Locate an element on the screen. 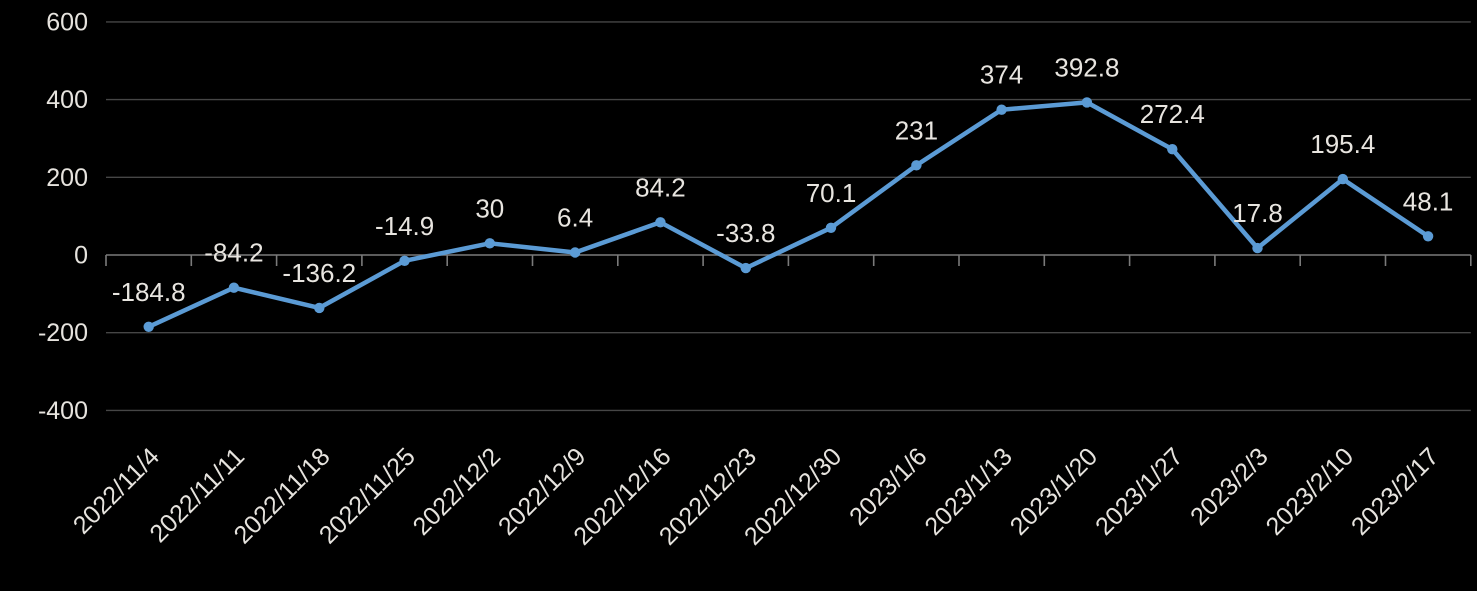 The width and height of the screenshot is (1477, 591). x-tick-label: 2023/2/3 is located at coordinates (1229, 486).